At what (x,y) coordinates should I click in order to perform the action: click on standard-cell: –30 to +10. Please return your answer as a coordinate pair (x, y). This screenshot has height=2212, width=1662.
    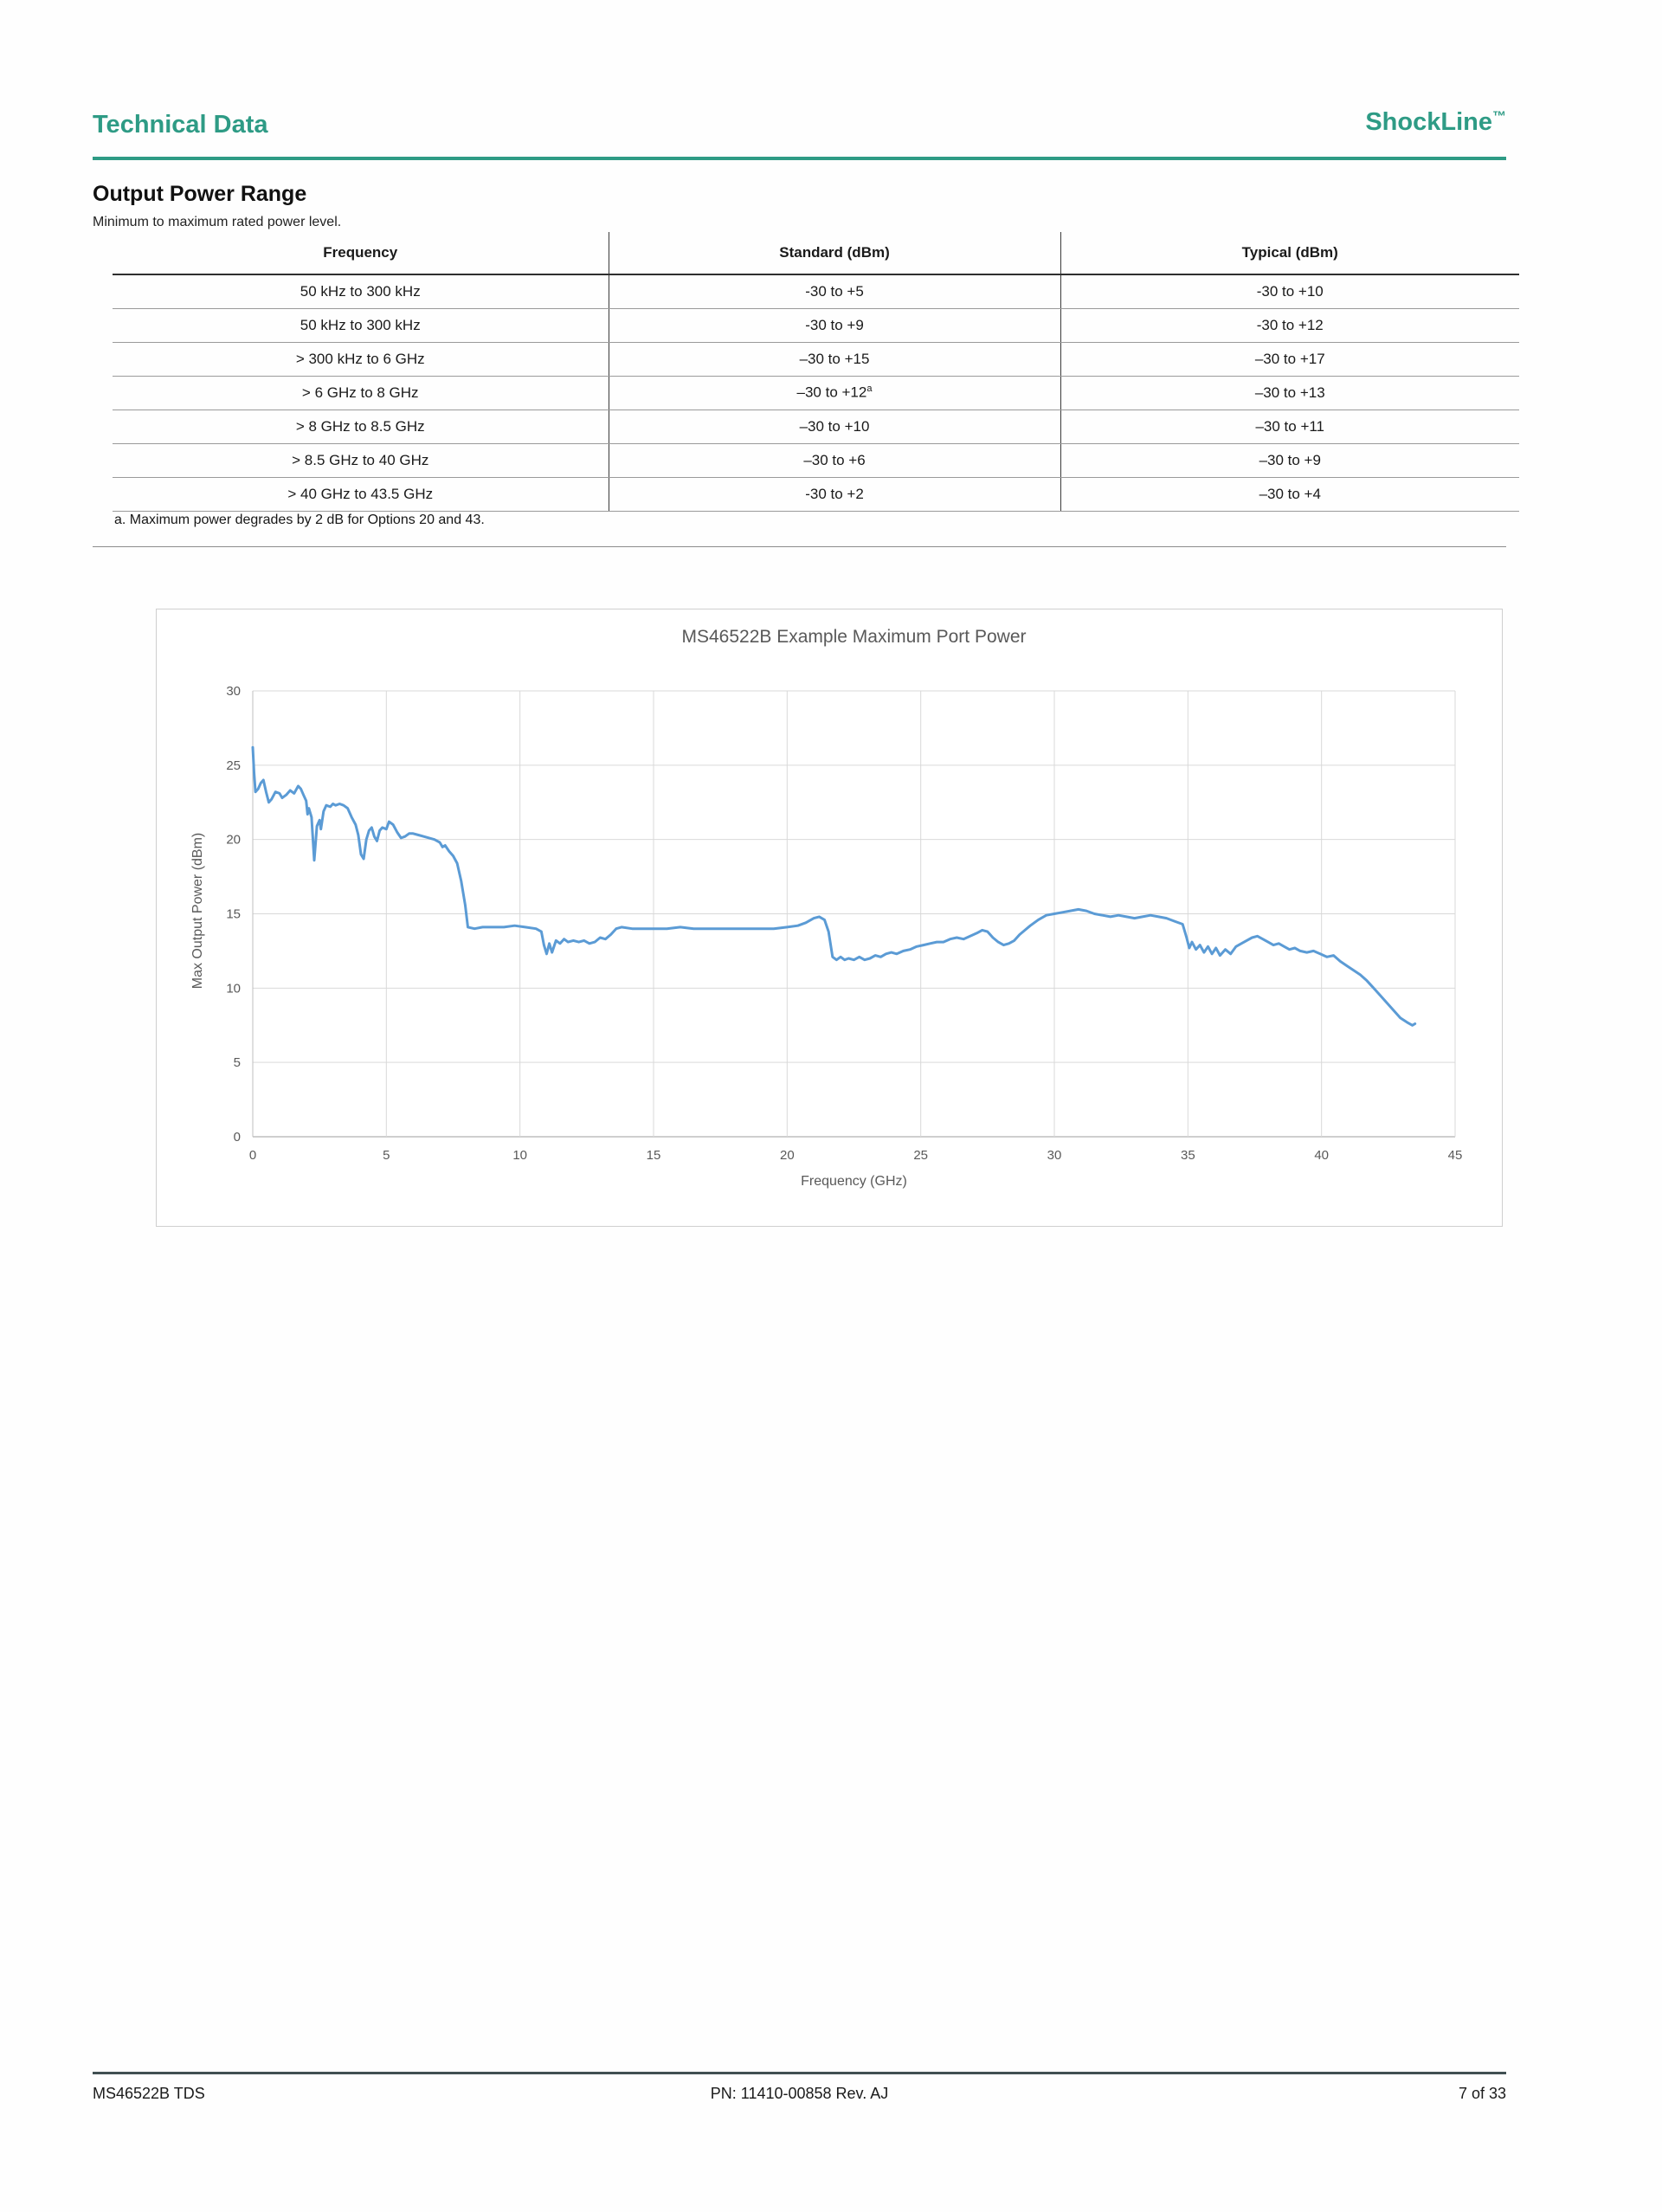
    Looking at the image, I should click on (834, 427).